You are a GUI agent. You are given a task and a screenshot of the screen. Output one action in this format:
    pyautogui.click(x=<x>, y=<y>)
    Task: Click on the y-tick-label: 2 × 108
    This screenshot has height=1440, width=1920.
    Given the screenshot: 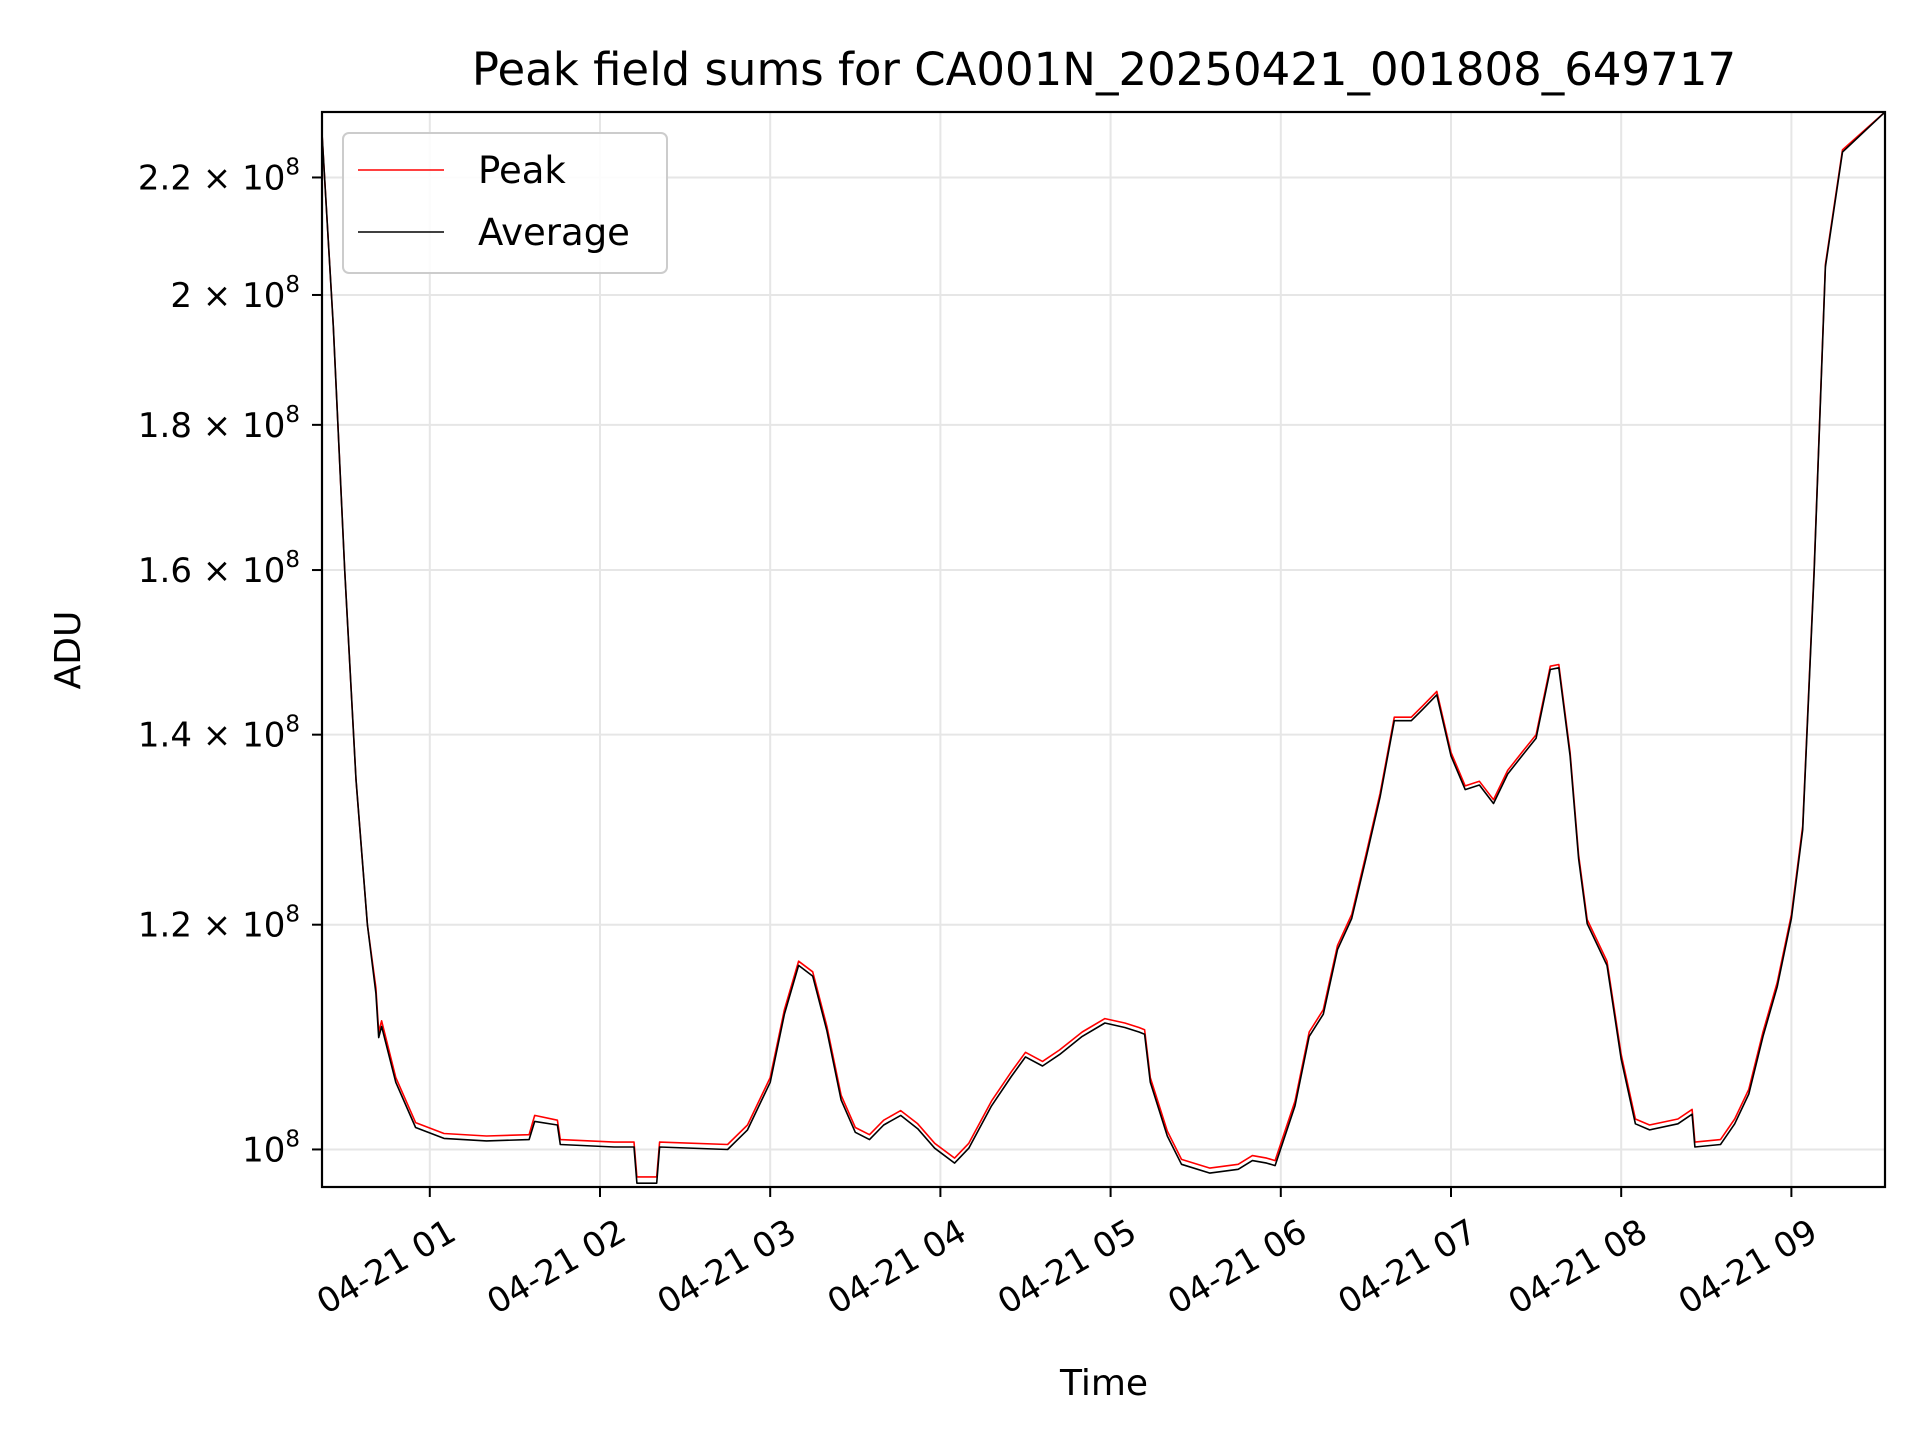 What is the action you would take?
    pyautogui.click(x=235, y=294)
    